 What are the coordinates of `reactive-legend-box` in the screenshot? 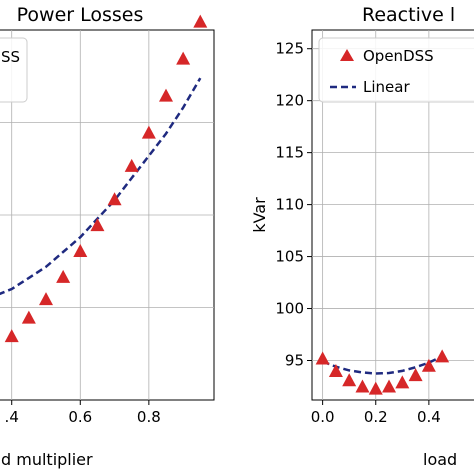 It's located at (396, 70).